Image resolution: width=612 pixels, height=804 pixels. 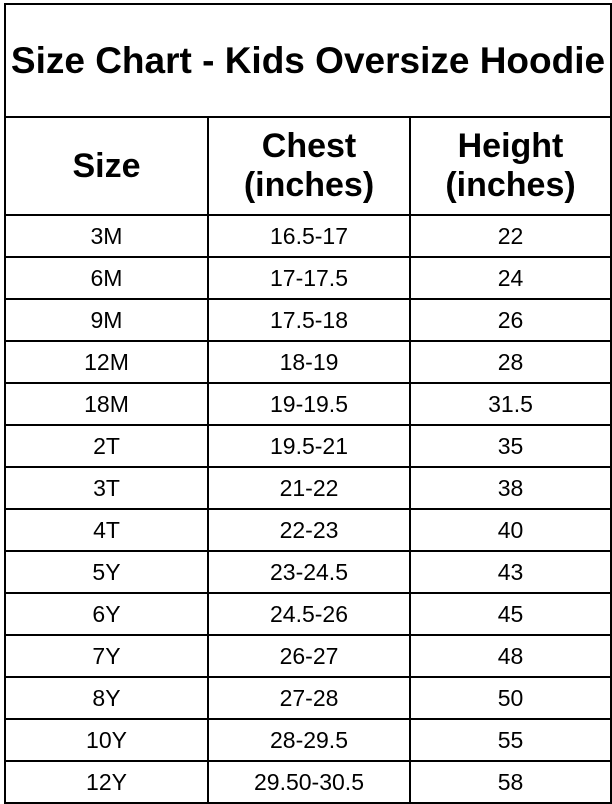 I want to click on size-cell: 3M, so click(x=106, y=236).